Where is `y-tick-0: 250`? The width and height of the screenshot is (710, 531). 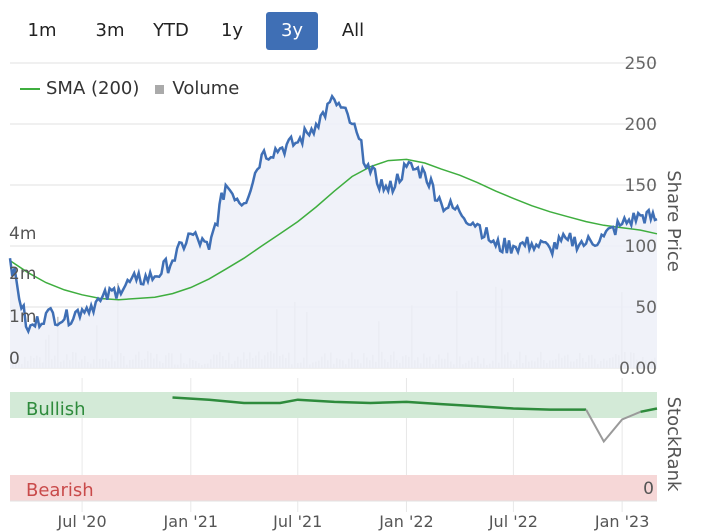
y-tick-0: 250 is located at coordinates (641, 64).